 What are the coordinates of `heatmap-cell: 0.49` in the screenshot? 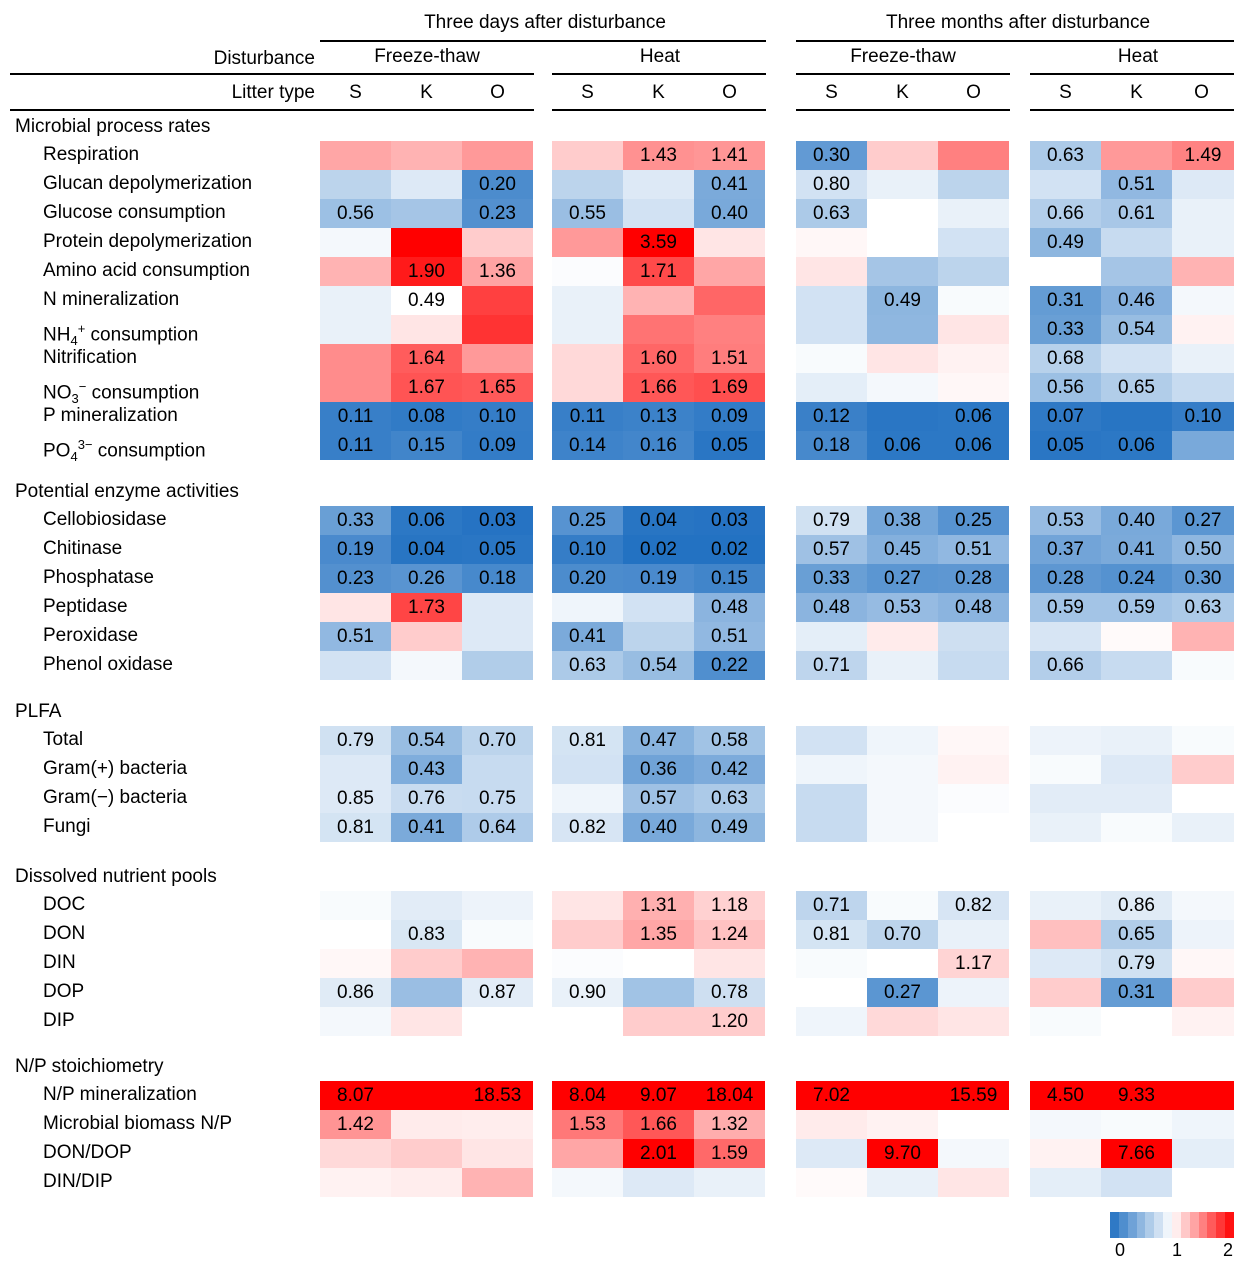 It's located at (729, 827).